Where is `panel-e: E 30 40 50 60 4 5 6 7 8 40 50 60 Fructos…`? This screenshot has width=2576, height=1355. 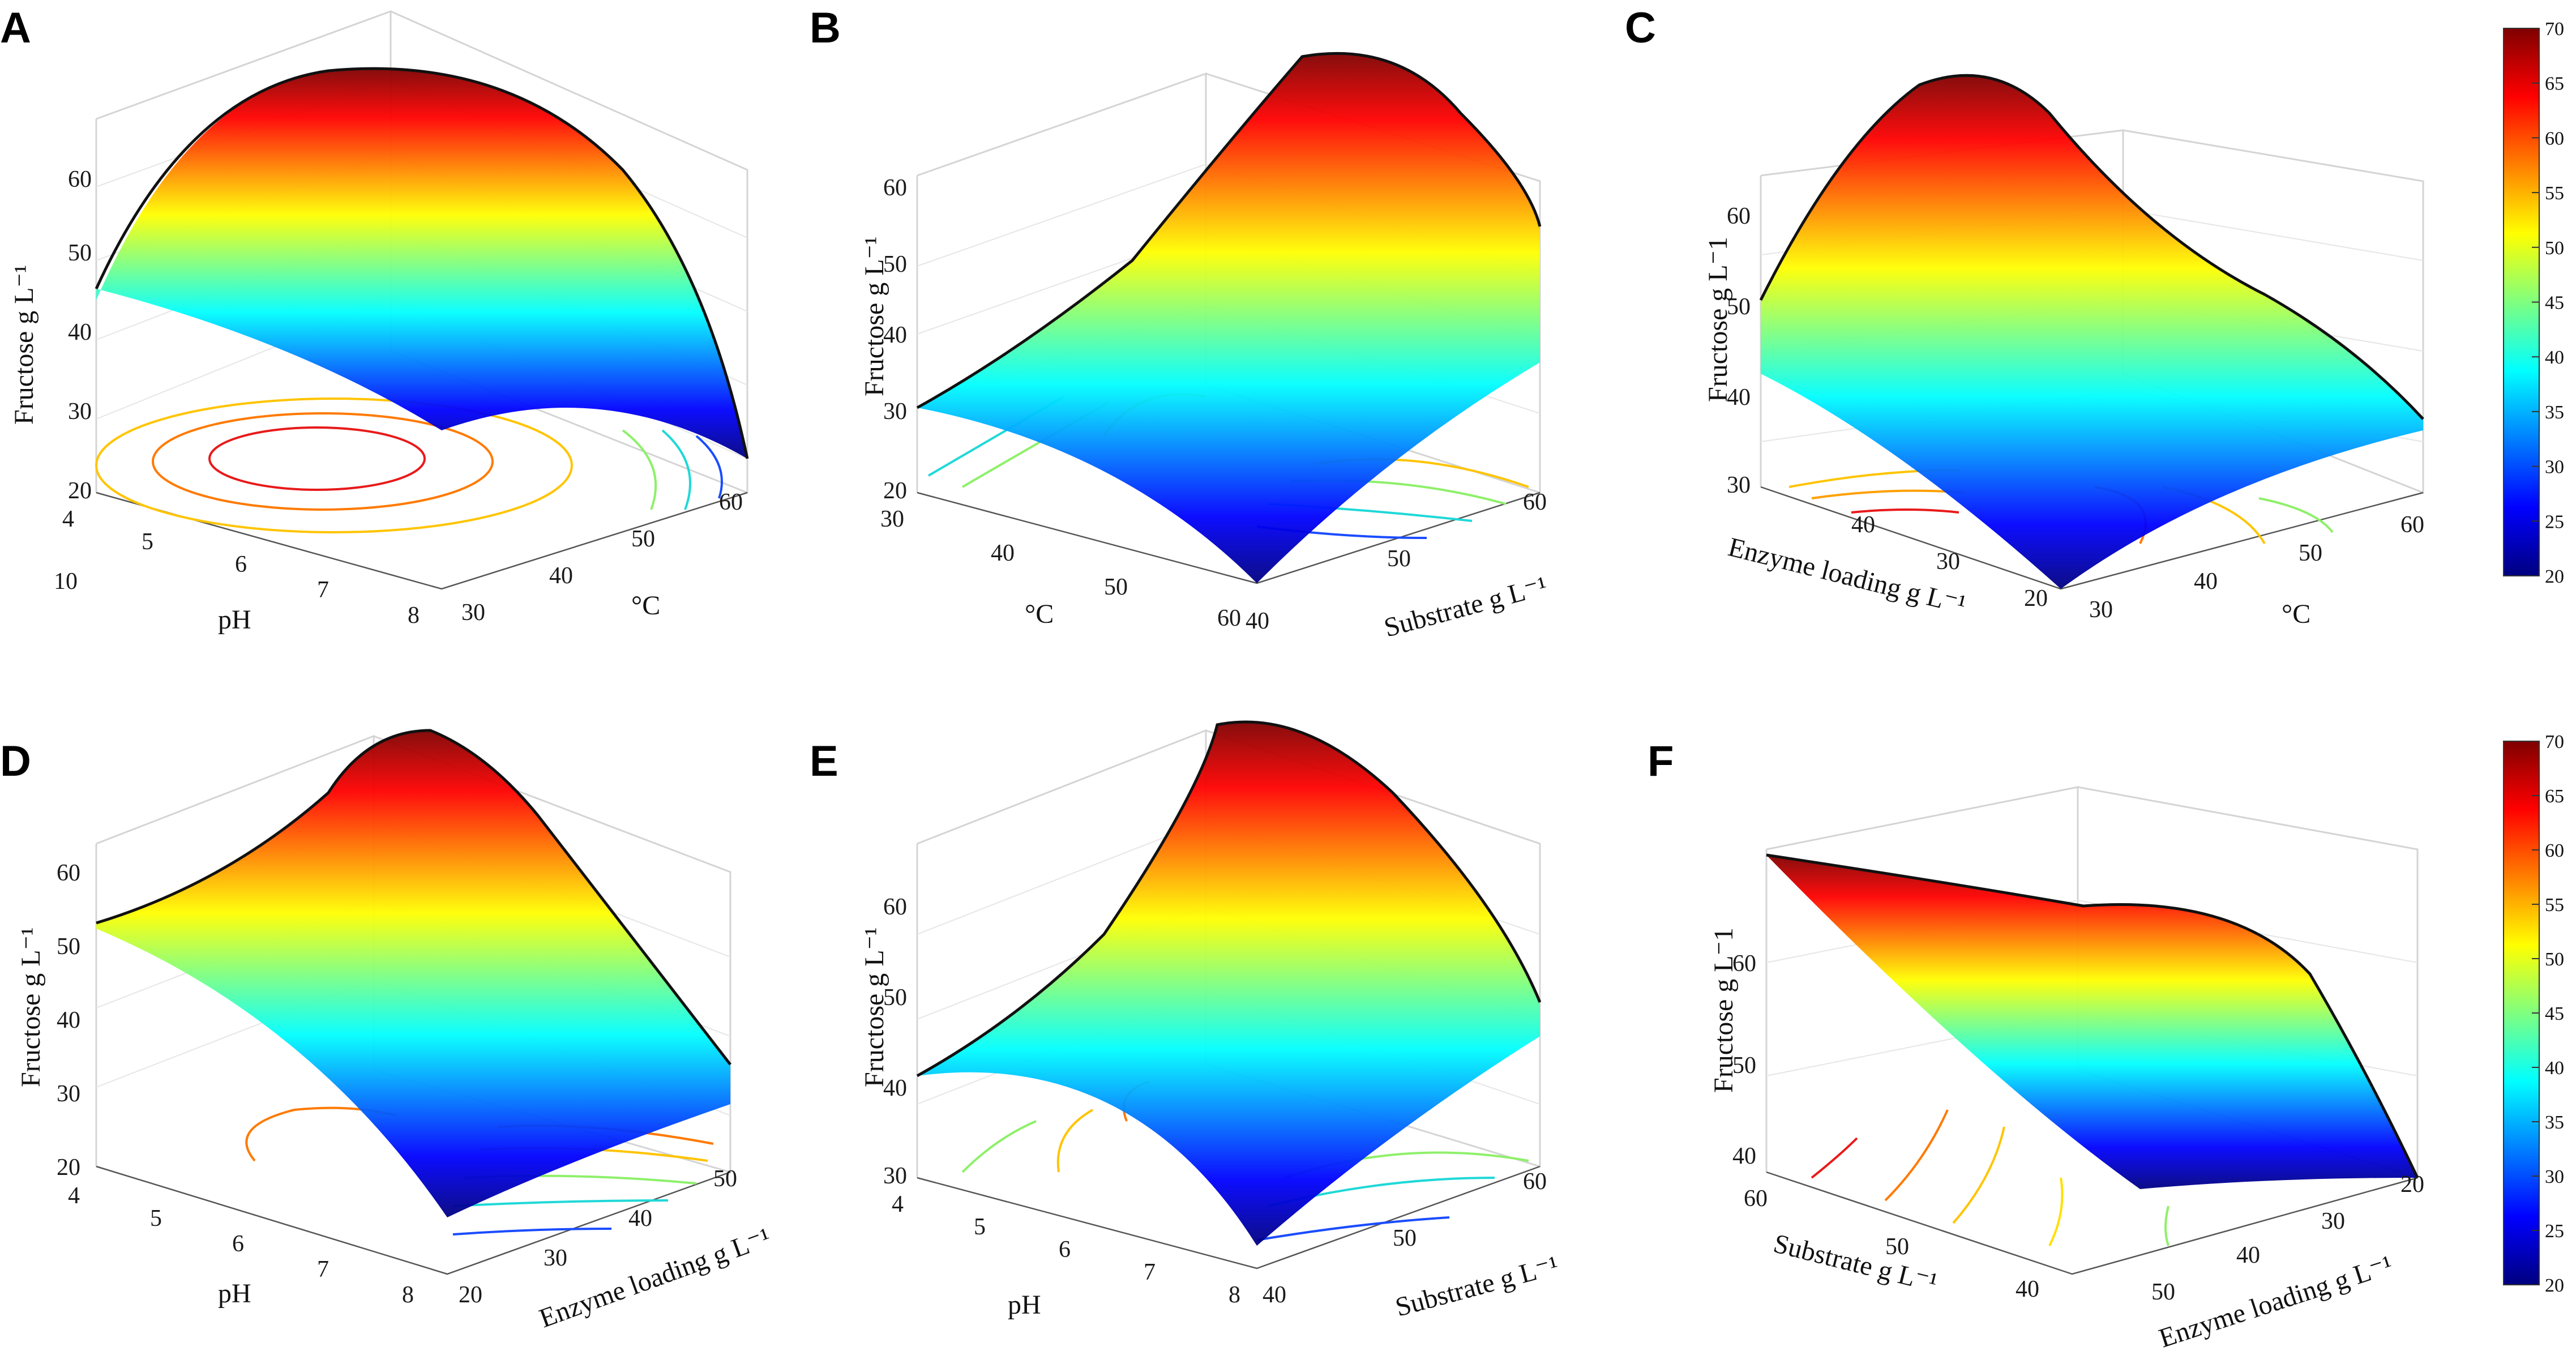 panel-e: E 30 40 50 60 4 5 6 7 8 40 50 60 Fructos… is located at coordinates (1185, 1021).